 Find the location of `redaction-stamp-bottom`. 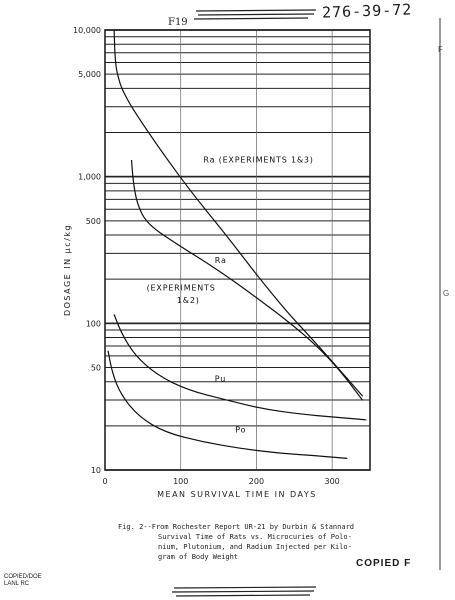

redaction-stamp-bottom is located at coordinates (244, 591).